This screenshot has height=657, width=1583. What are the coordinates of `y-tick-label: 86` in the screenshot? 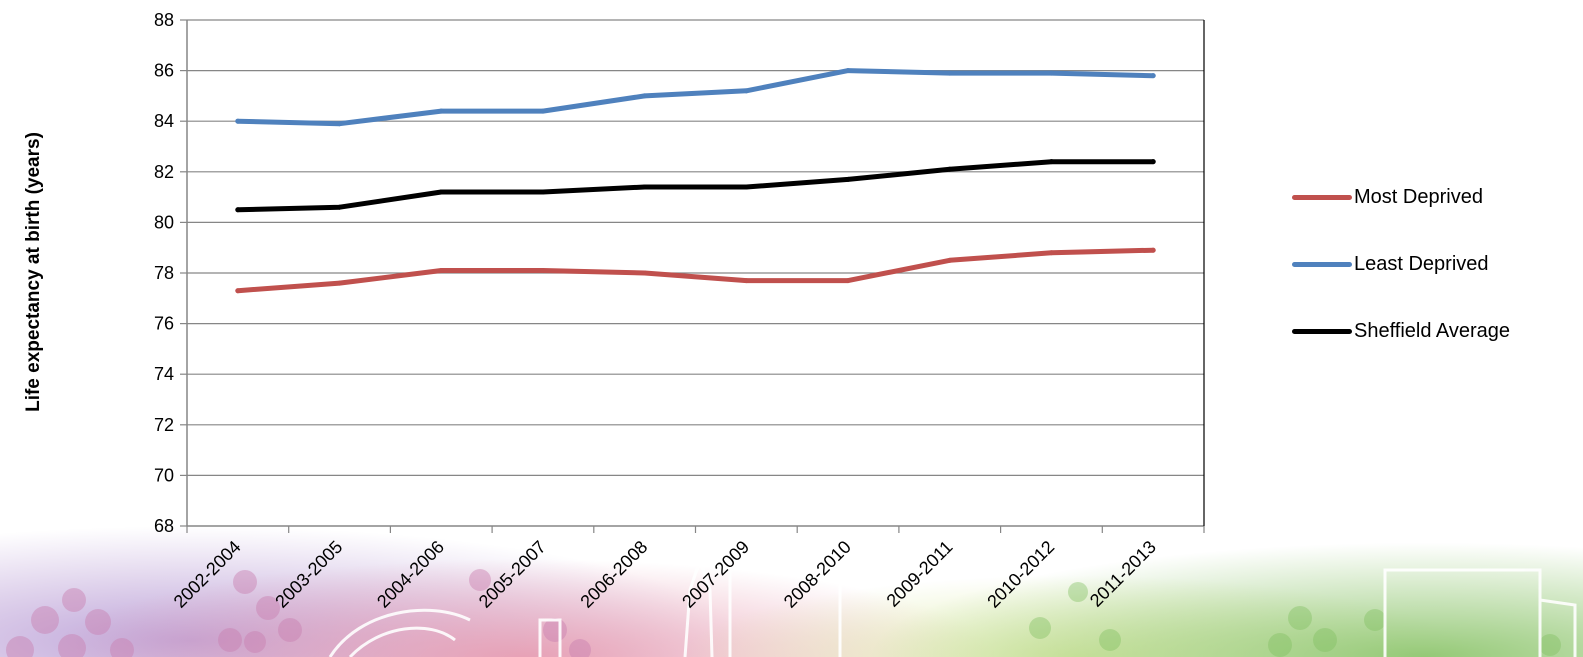 It's located at (164, 71).